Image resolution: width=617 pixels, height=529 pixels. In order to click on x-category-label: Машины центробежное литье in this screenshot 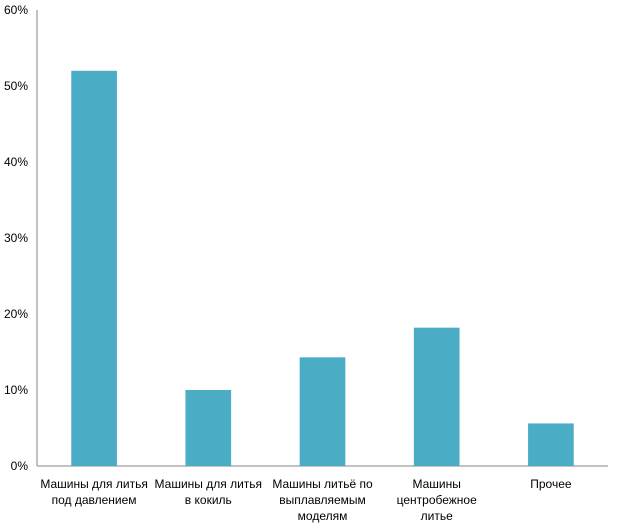, I will do `click(437, 500)`.